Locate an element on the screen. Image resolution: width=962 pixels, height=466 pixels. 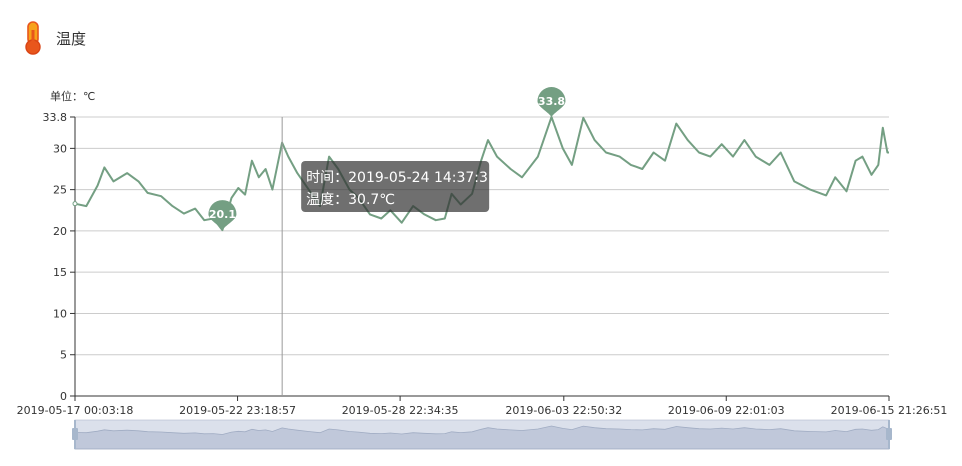
x-tick-label: 2019-05-22 23:18:57 is located at coordinates (237, 410).